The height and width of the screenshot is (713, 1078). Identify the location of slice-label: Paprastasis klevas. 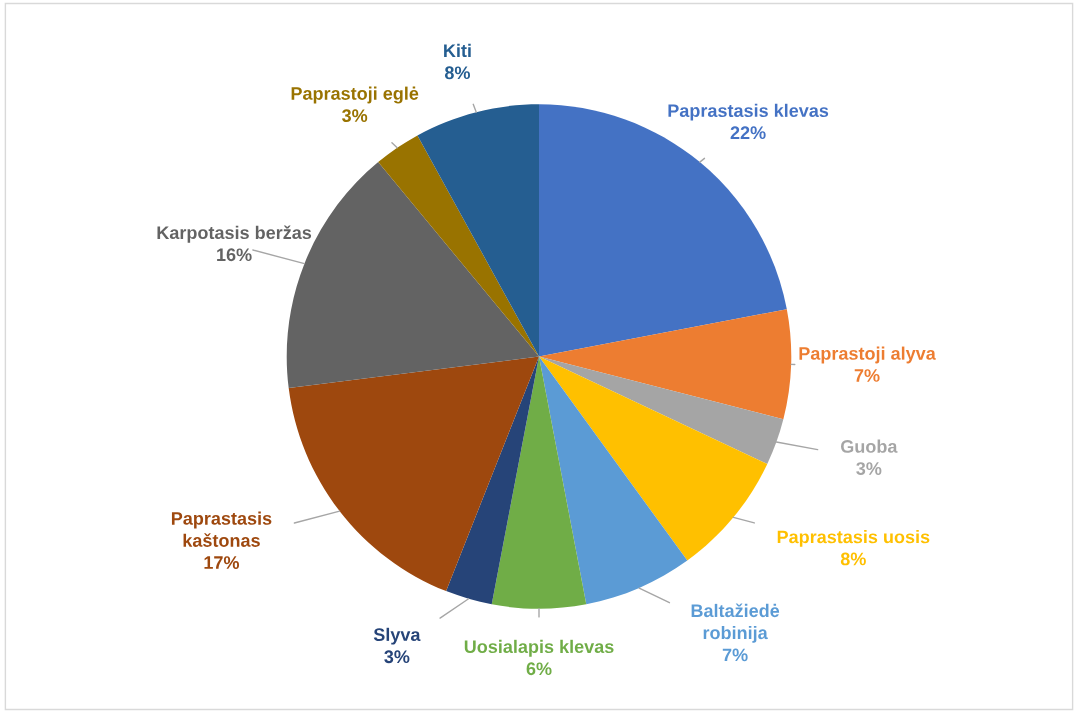
(748, 112).